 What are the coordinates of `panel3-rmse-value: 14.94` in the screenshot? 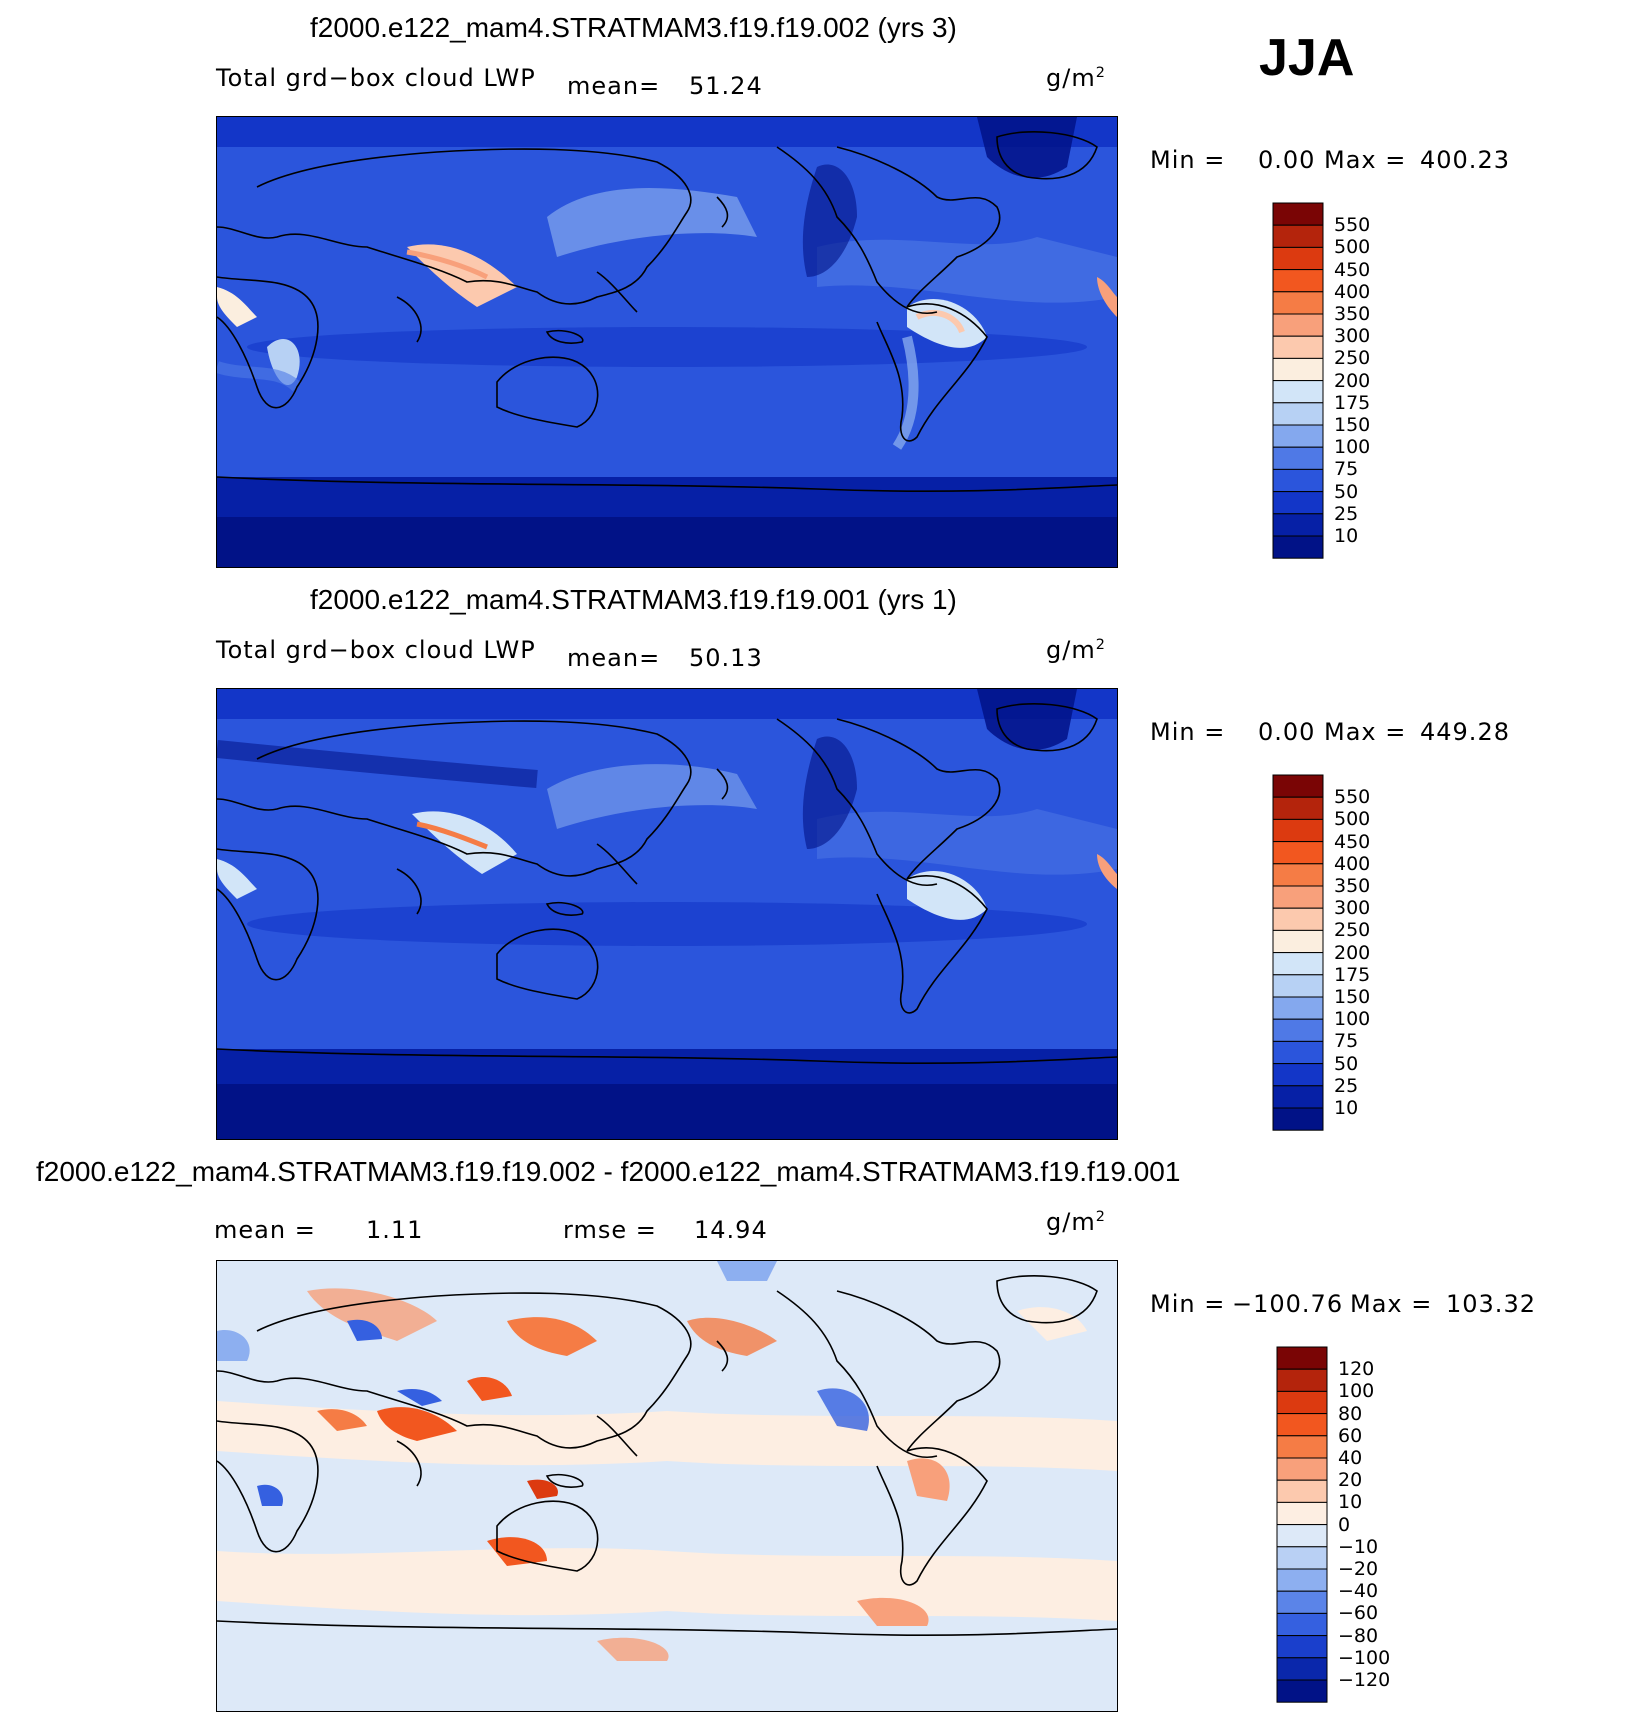 It's located at (731, 1230).